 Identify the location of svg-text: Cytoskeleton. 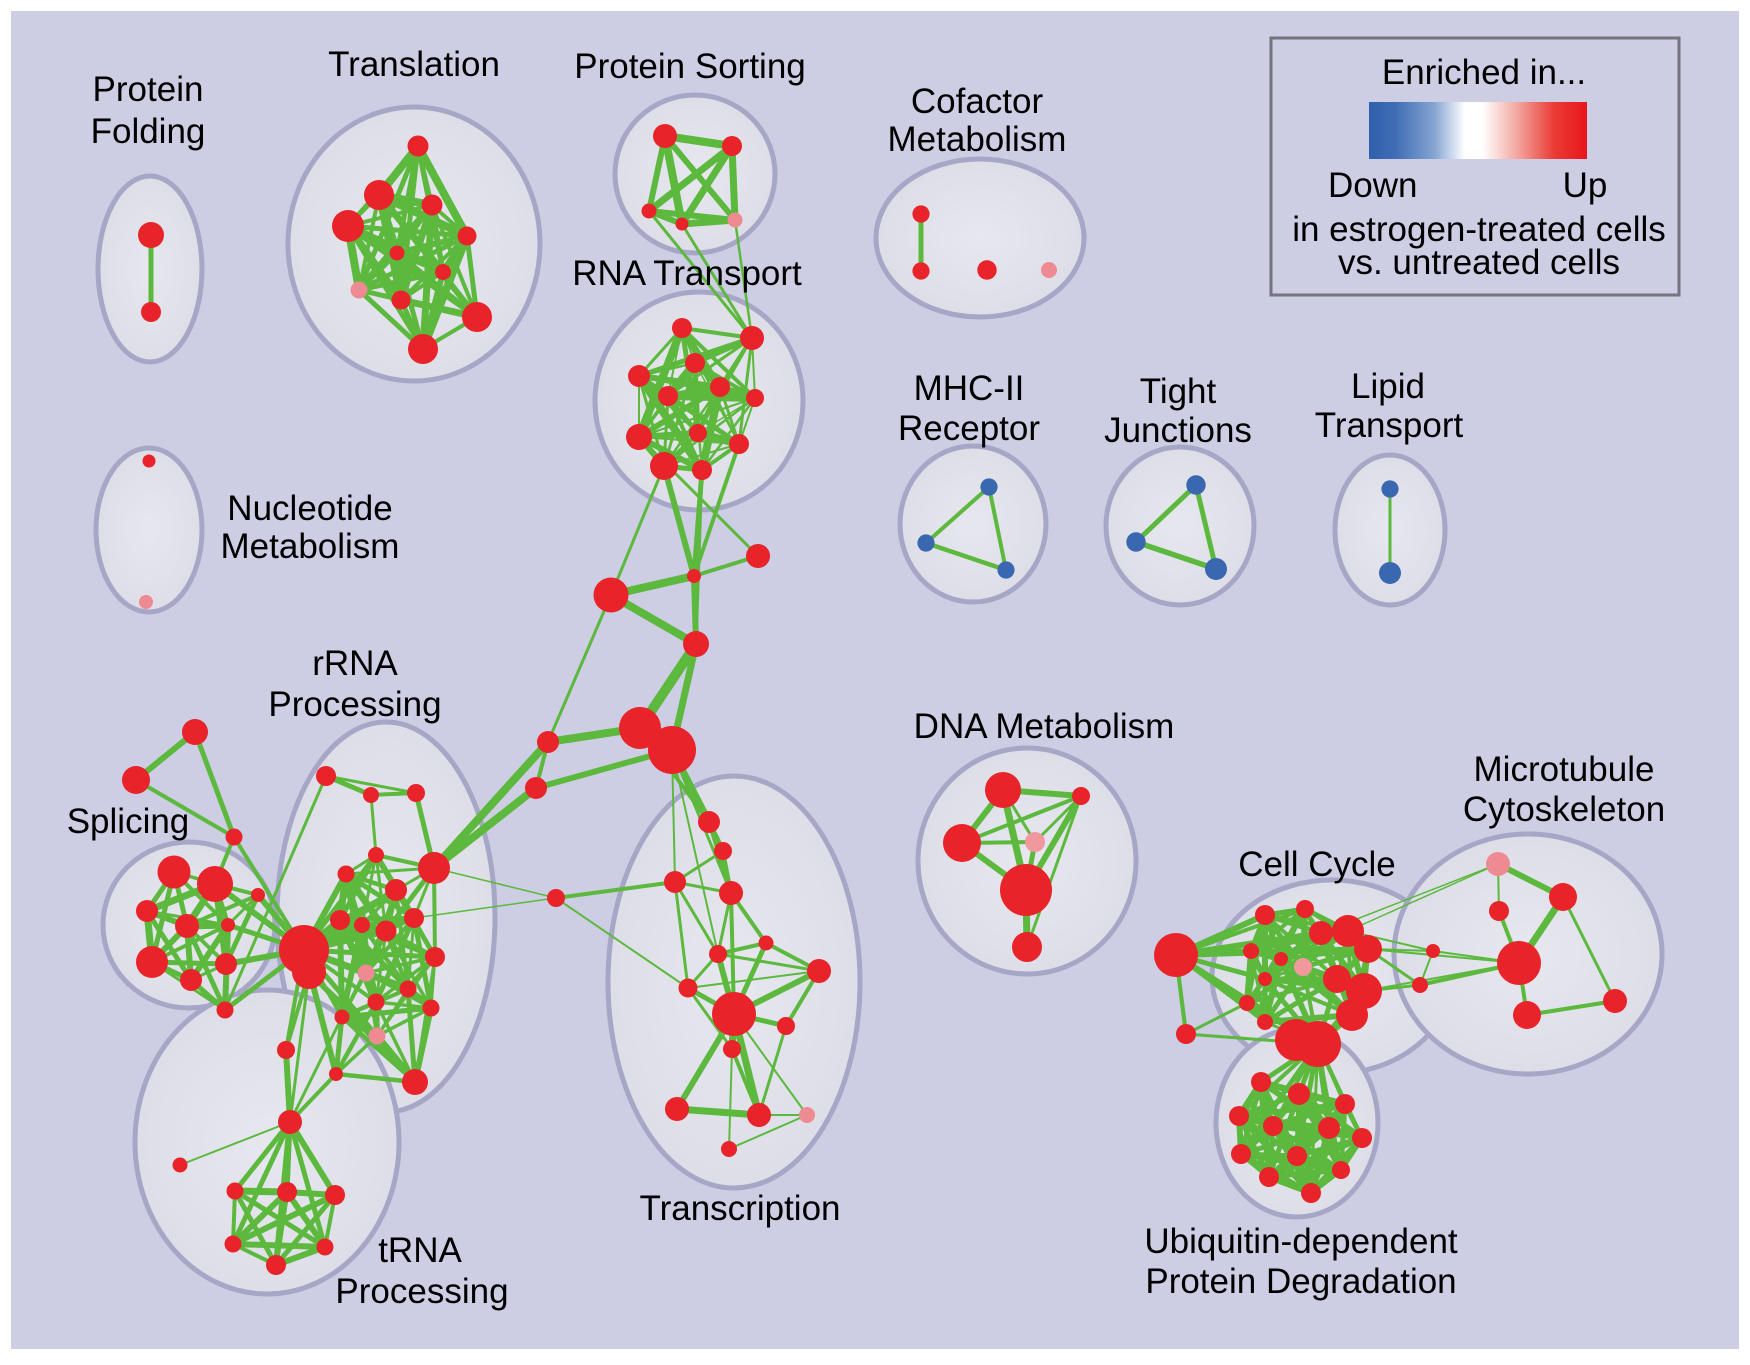
(1564, 809).